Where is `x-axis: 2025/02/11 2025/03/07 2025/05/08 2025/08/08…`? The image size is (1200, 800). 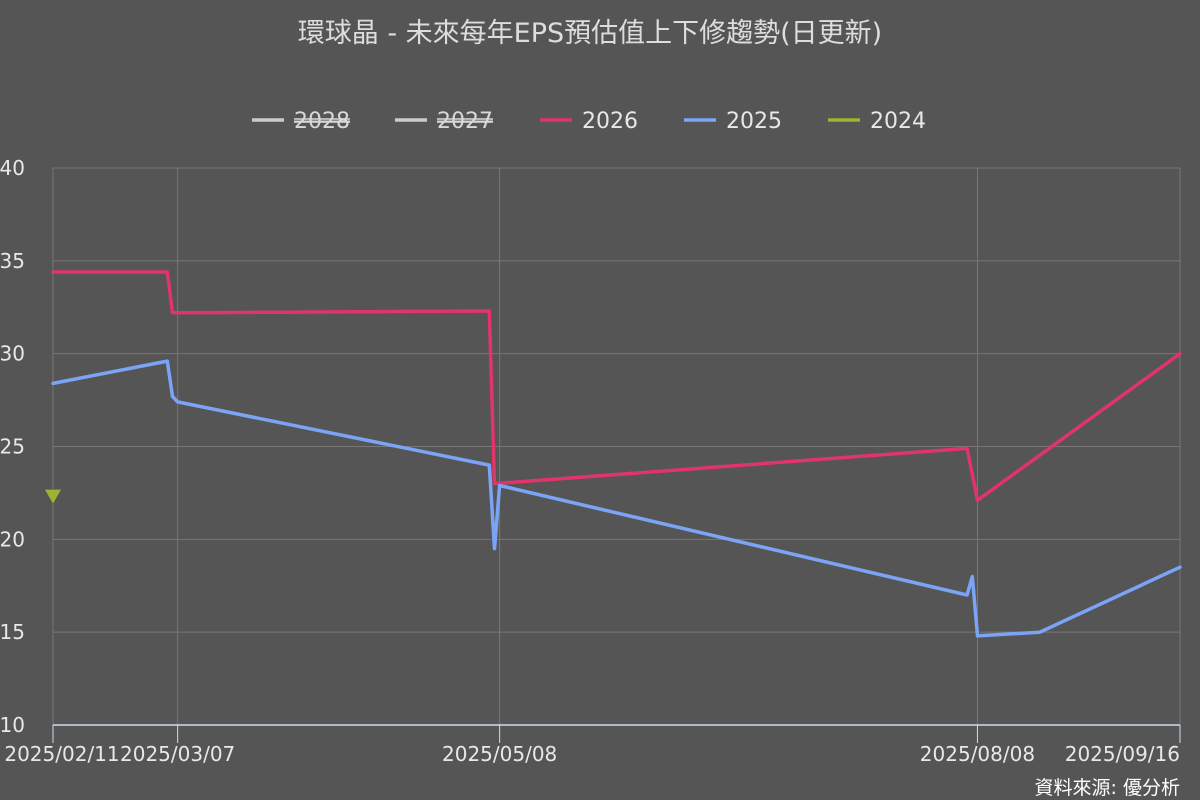 x-axis: 2025/02/11 2025/03/07 2025/05/08 2025/08/08… is located at coordinates (592, 745).